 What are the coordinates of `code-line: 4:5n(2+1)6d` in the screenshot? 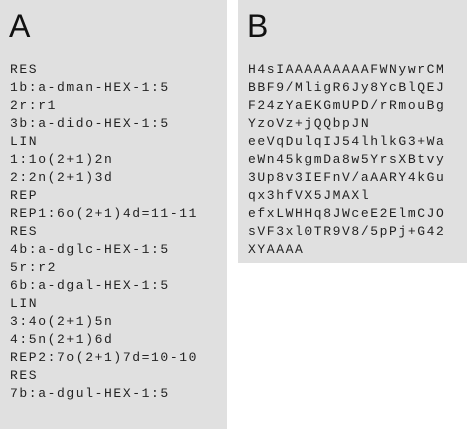 It's located at (62, 339).